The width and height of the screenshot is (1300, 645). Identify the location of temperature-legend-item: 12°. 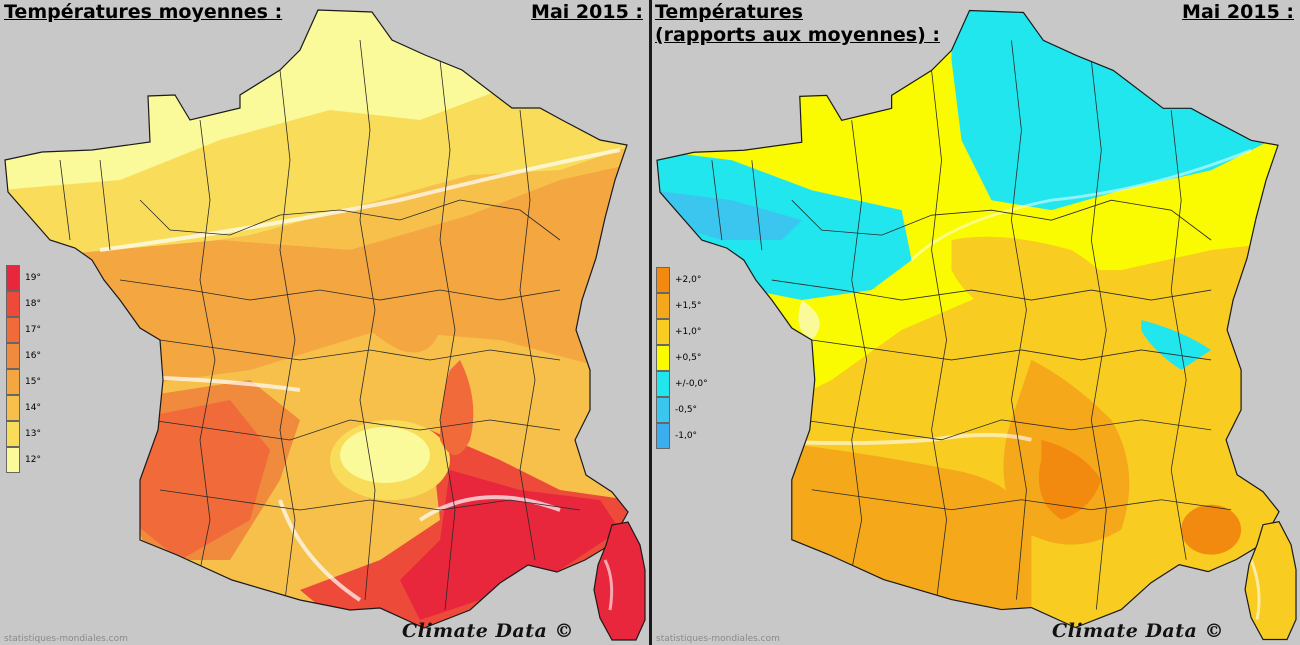
(23, 460).